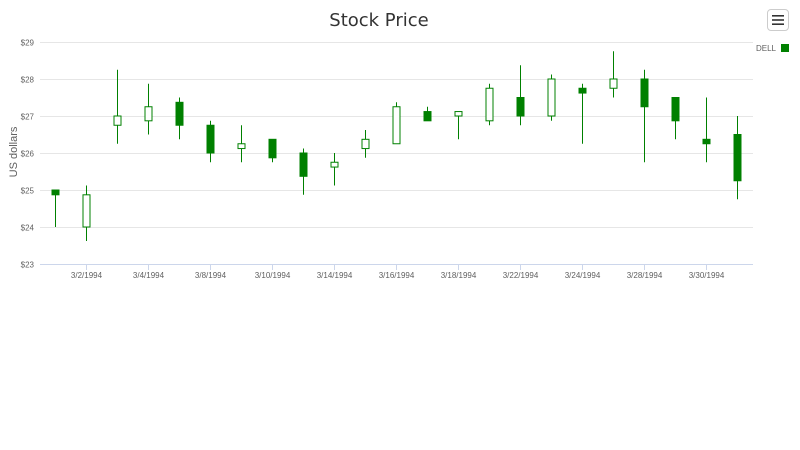  I want to click on x-tick-label: 3/14/1994, so click(335, 275).